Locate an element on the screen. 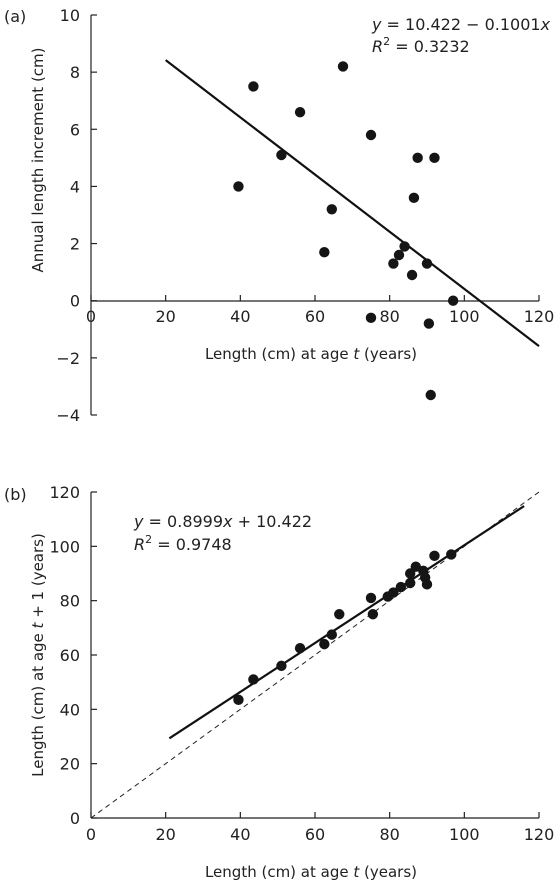 This screenshot has width=555, height=887. panel-a-x-tick-label: 20 is located at coordinates (165, 316).